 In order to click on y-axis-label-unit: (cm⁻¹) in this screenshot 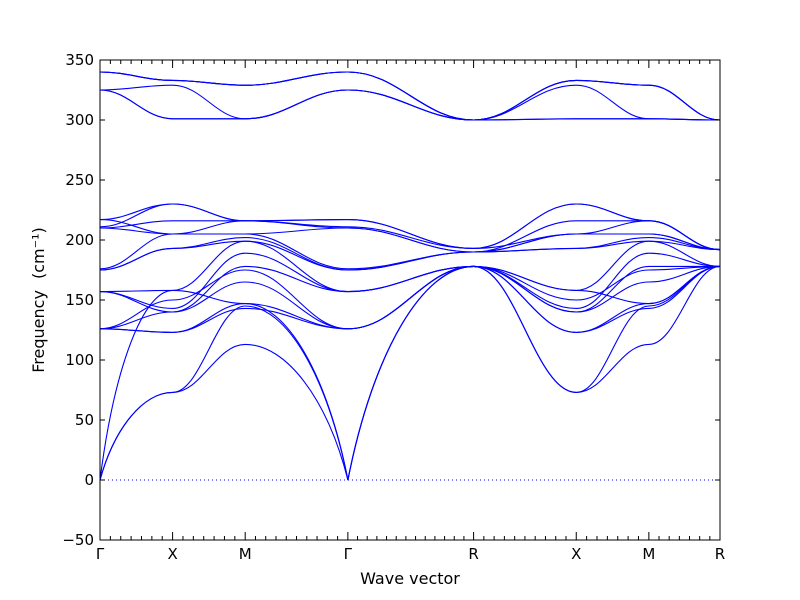, I will do `click(38, 253)`.